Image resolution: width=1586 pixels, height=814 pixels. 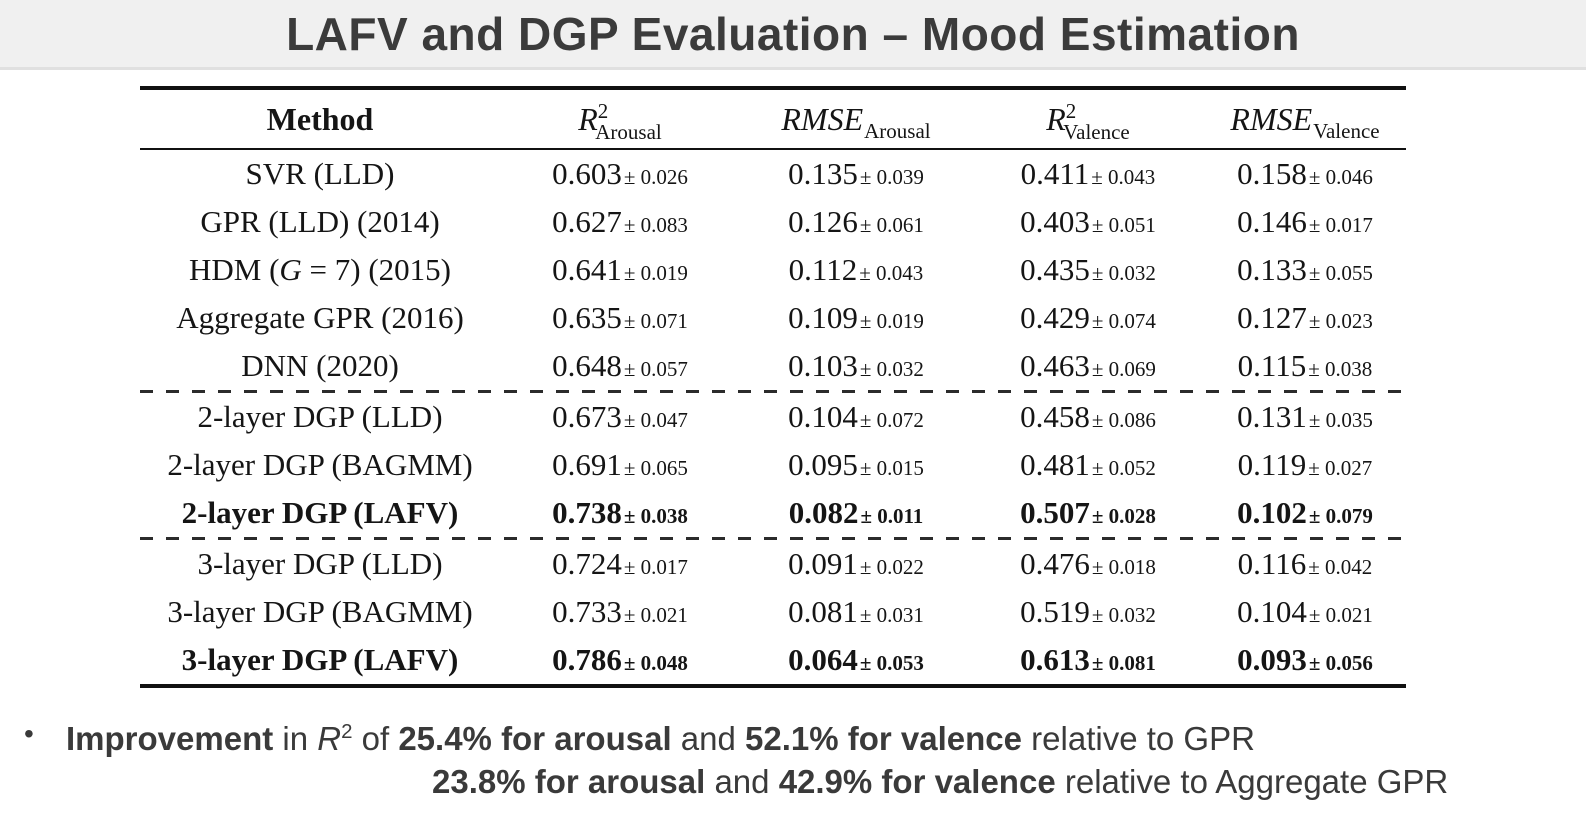 I want to click on value: 0.786, so click(x=587, y=659).